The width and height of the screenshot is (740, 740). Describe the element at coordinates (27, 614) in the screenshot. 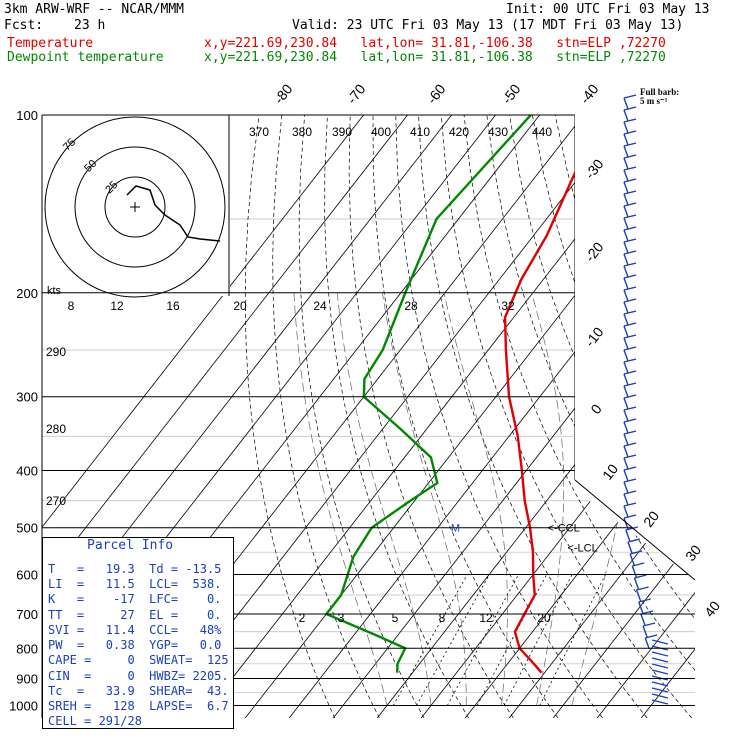

I see `isobar-label: 700` at that location.